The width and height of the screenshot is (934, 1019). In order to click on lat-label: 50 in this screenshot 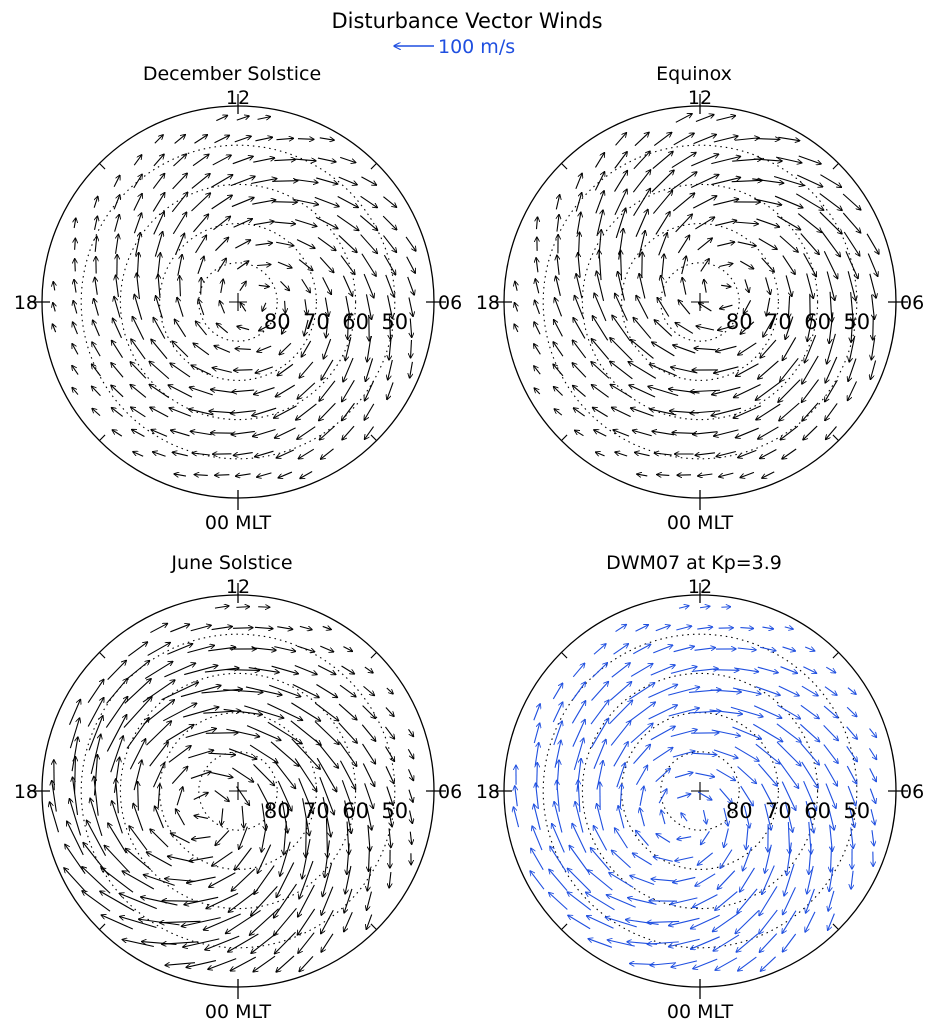, I will do `click(856, 811)`.